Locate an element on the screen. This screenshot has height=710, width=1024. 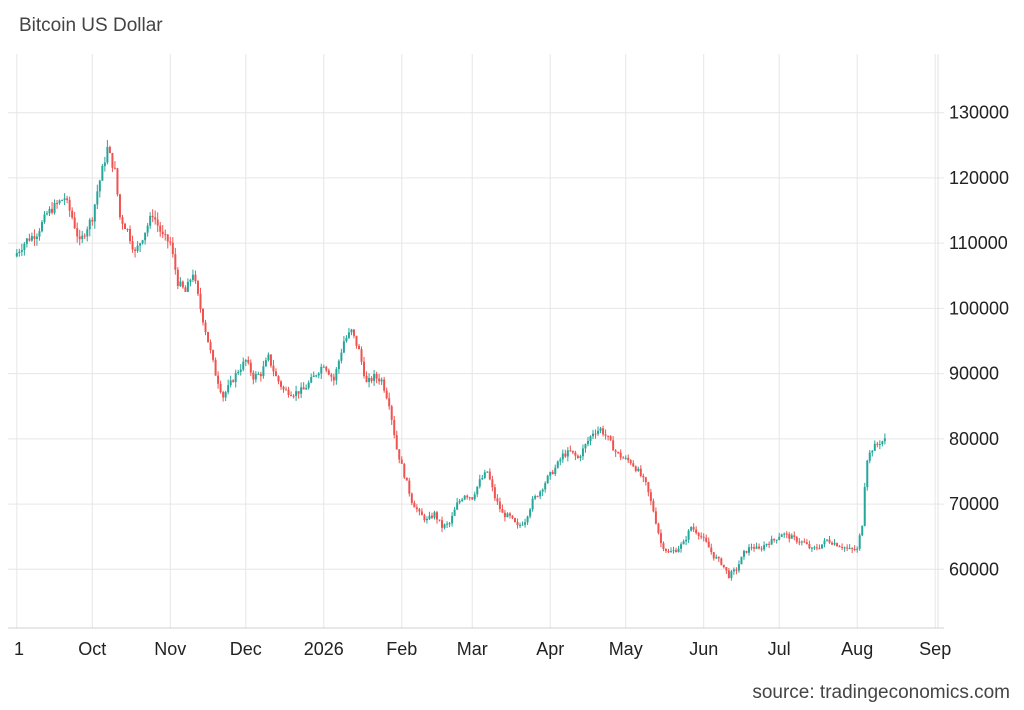
chart-title: Bitcoin US Dollar is located at coordinates (91, 25).